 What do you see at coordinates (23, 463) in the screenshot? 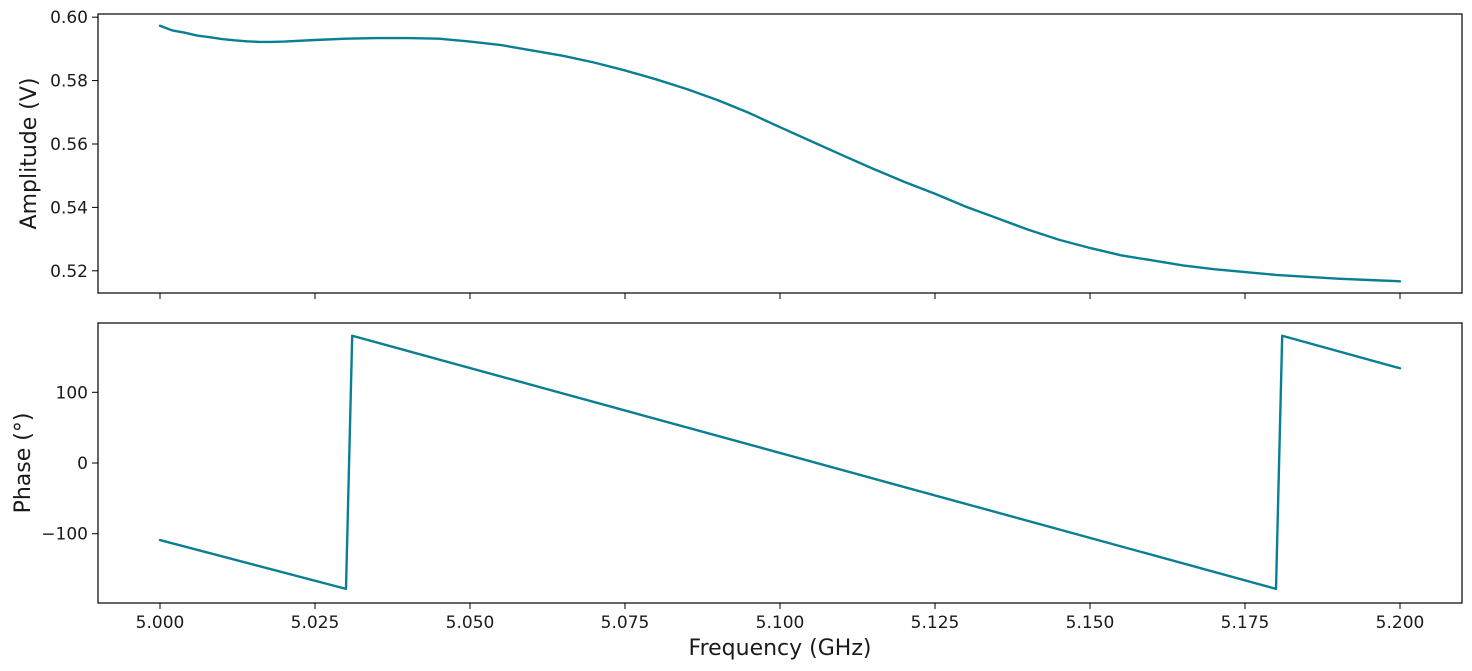
I see `phase-y-axis-label: Phase (°)` at bounding box center [23, 463].